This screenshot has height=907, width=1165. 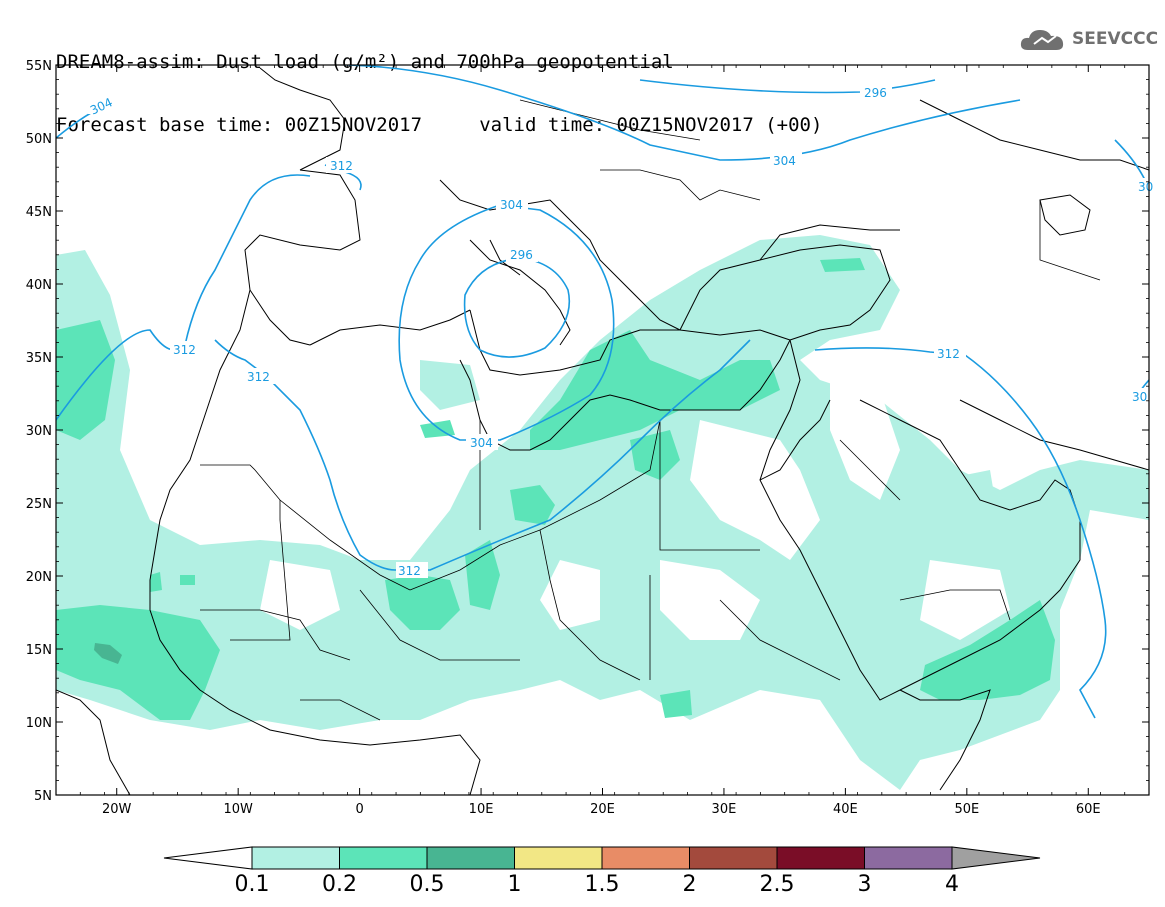 What do you see at coordinates (865, 884) in the screenshot?
I see `colorbar-label: 3` at bounding box center [865, 884].